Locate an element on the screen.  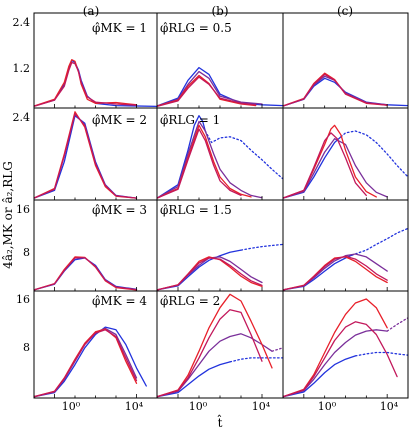
panel-r2-c3 is located at coordinates (345, 162).